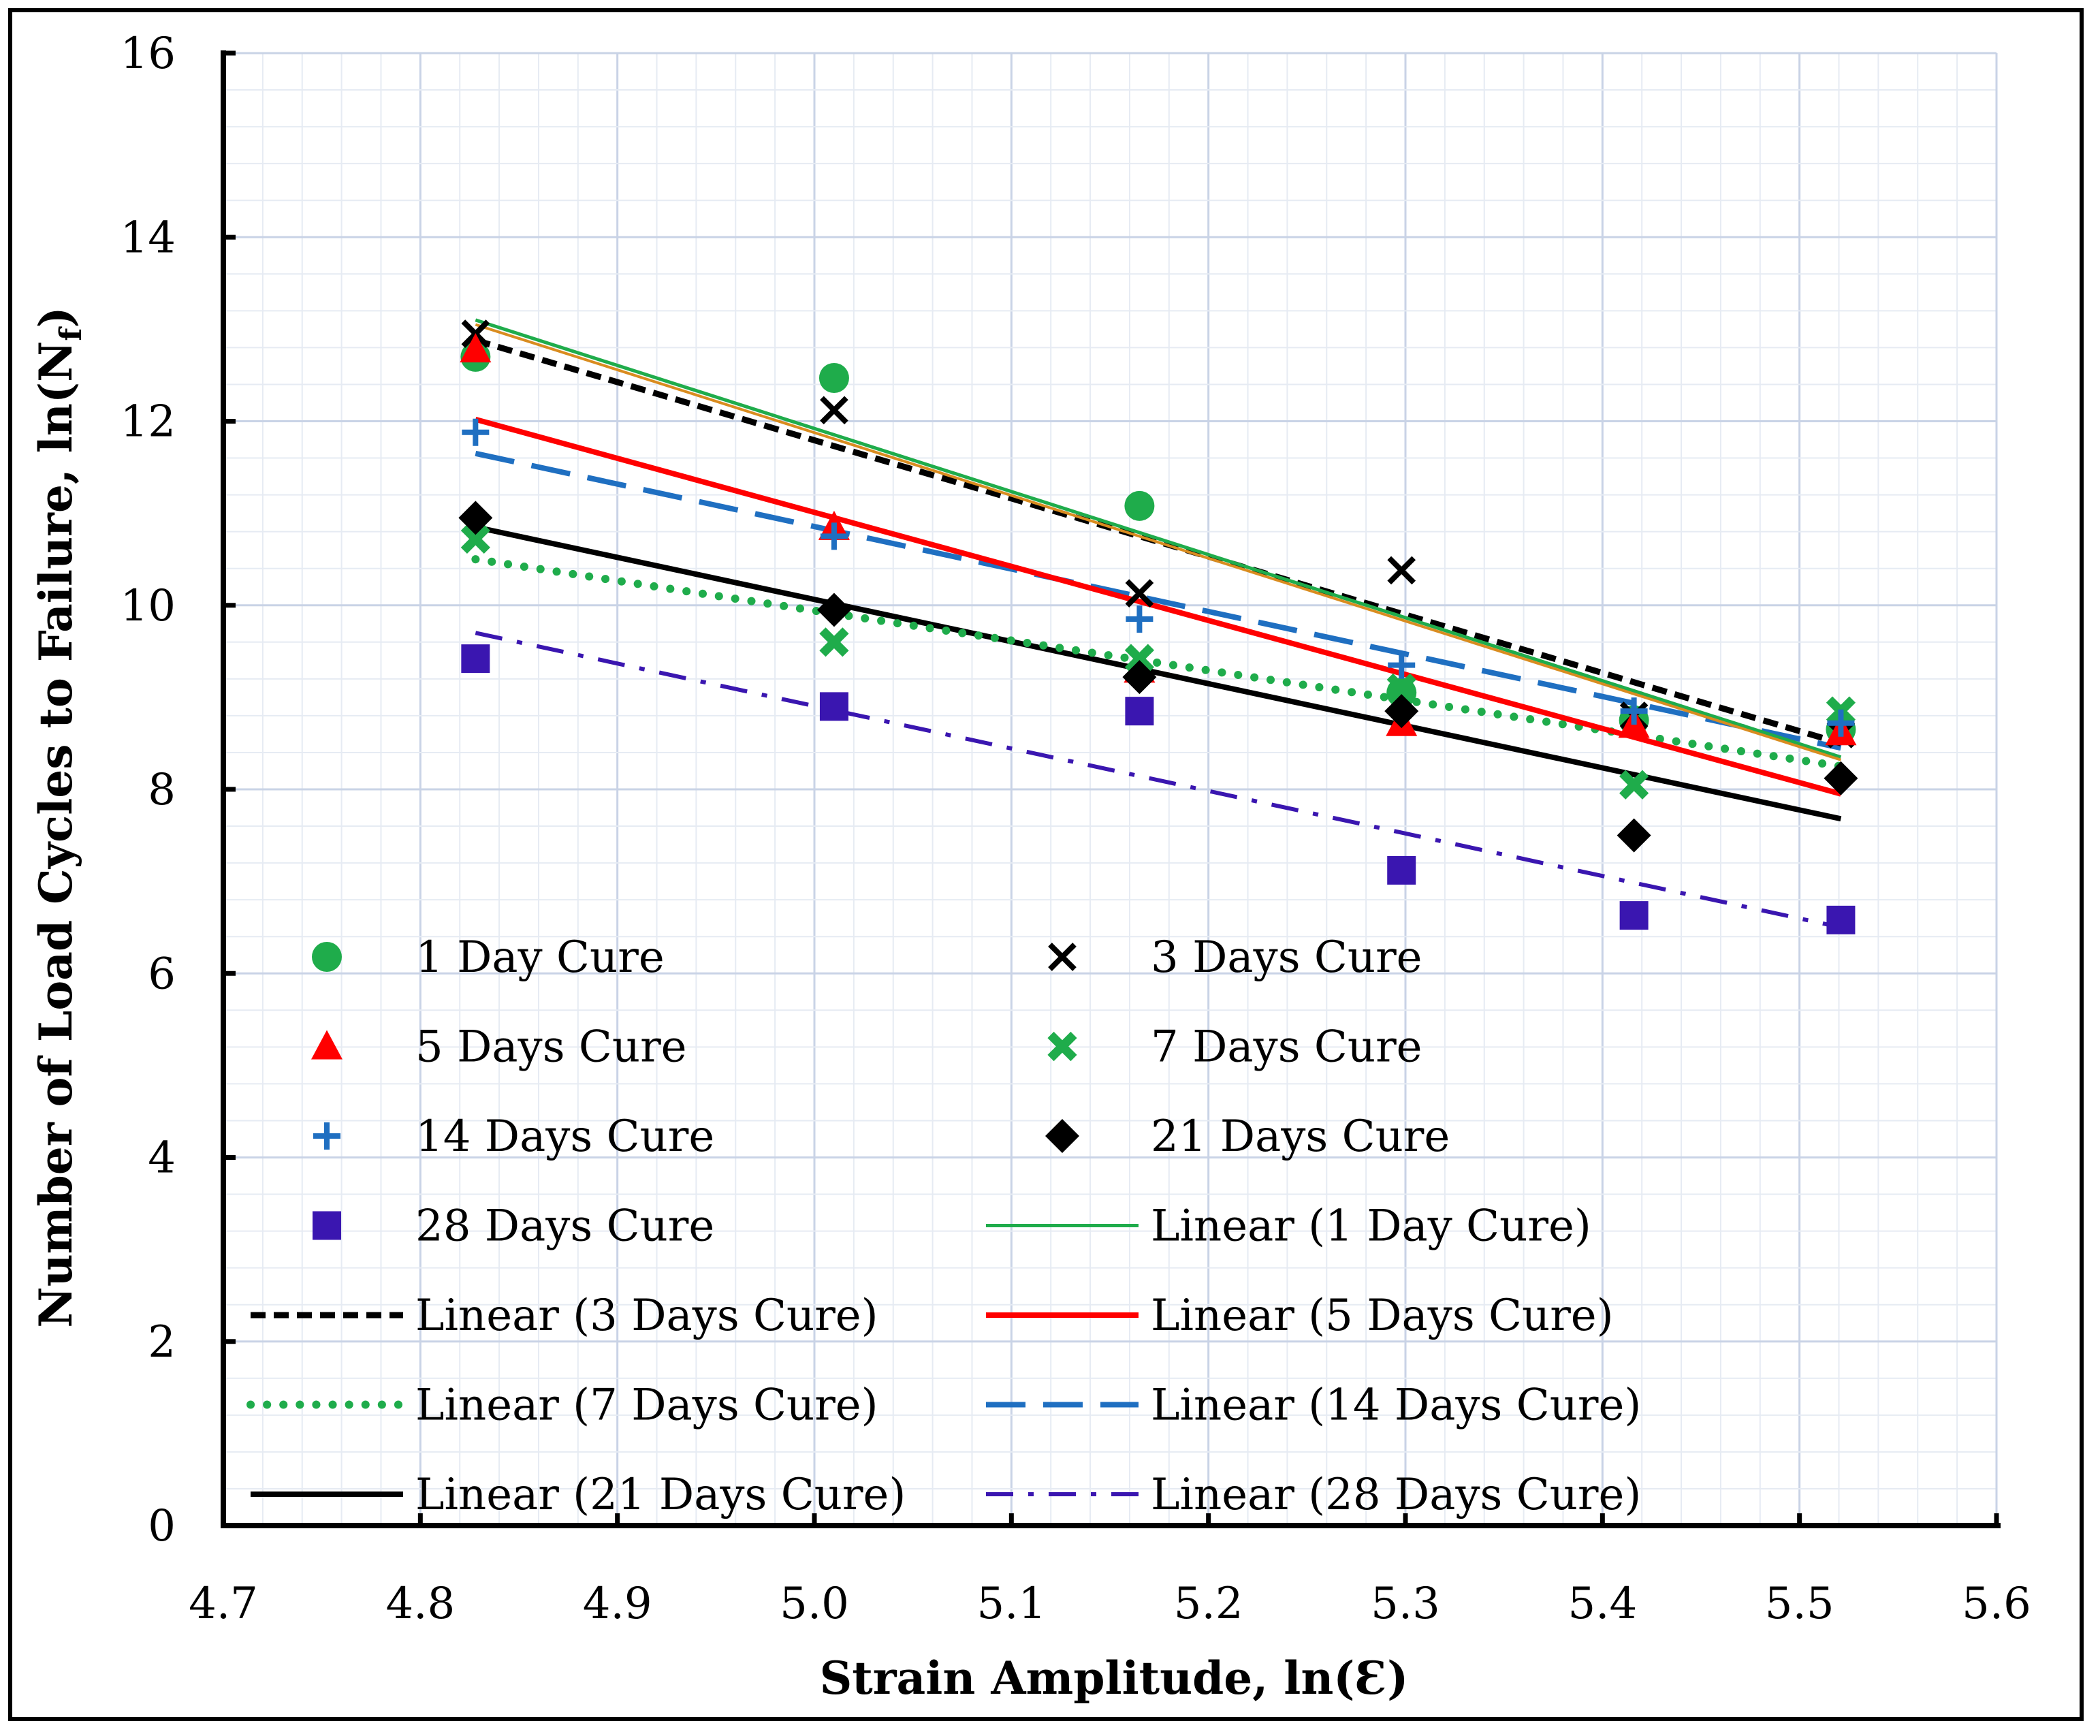 The height and width of the screenshot is (1736, 2100). I want to click on legend-3-days-cure-swatch, so click(1062, 957).